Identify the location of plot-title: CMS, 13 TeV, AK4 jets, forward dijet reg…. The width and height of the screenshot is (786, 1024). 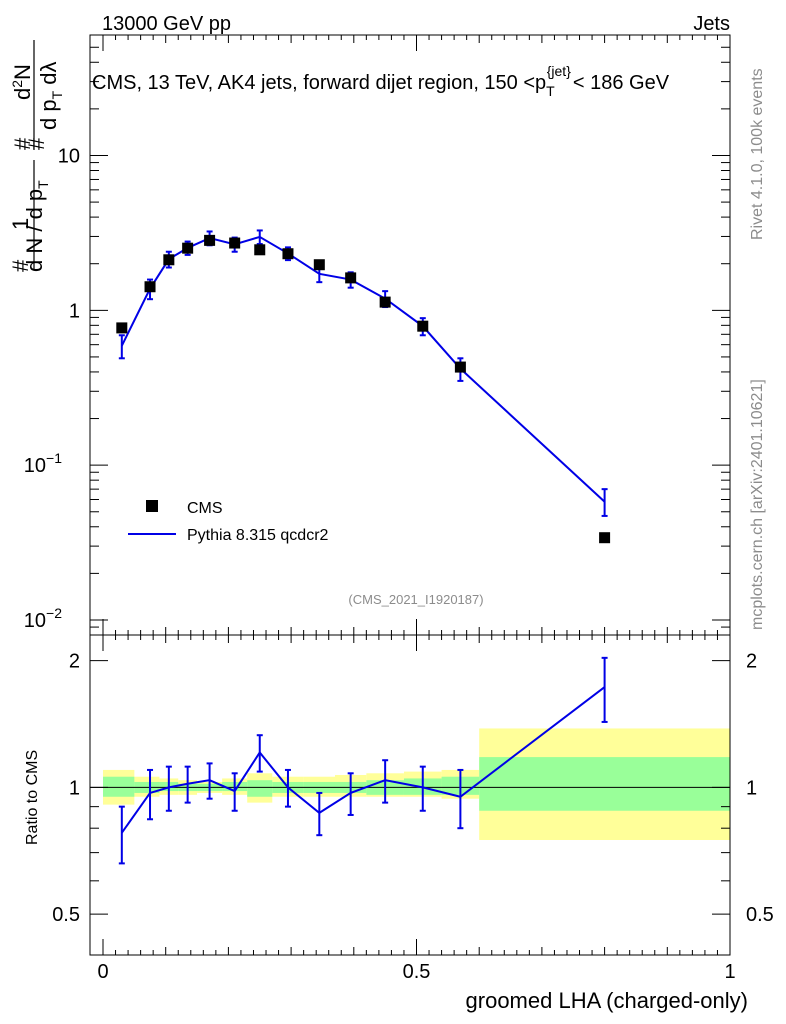
(381, 81).